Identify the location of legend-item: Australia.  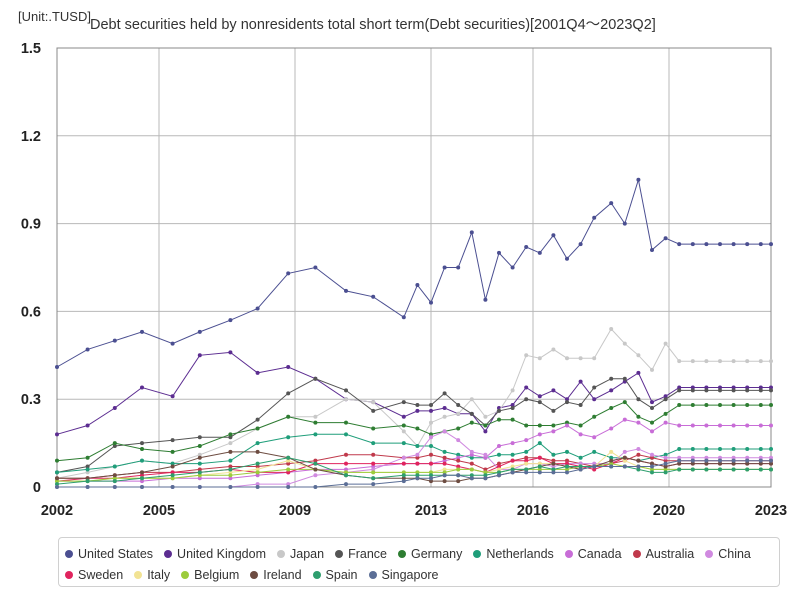
(663, 553).